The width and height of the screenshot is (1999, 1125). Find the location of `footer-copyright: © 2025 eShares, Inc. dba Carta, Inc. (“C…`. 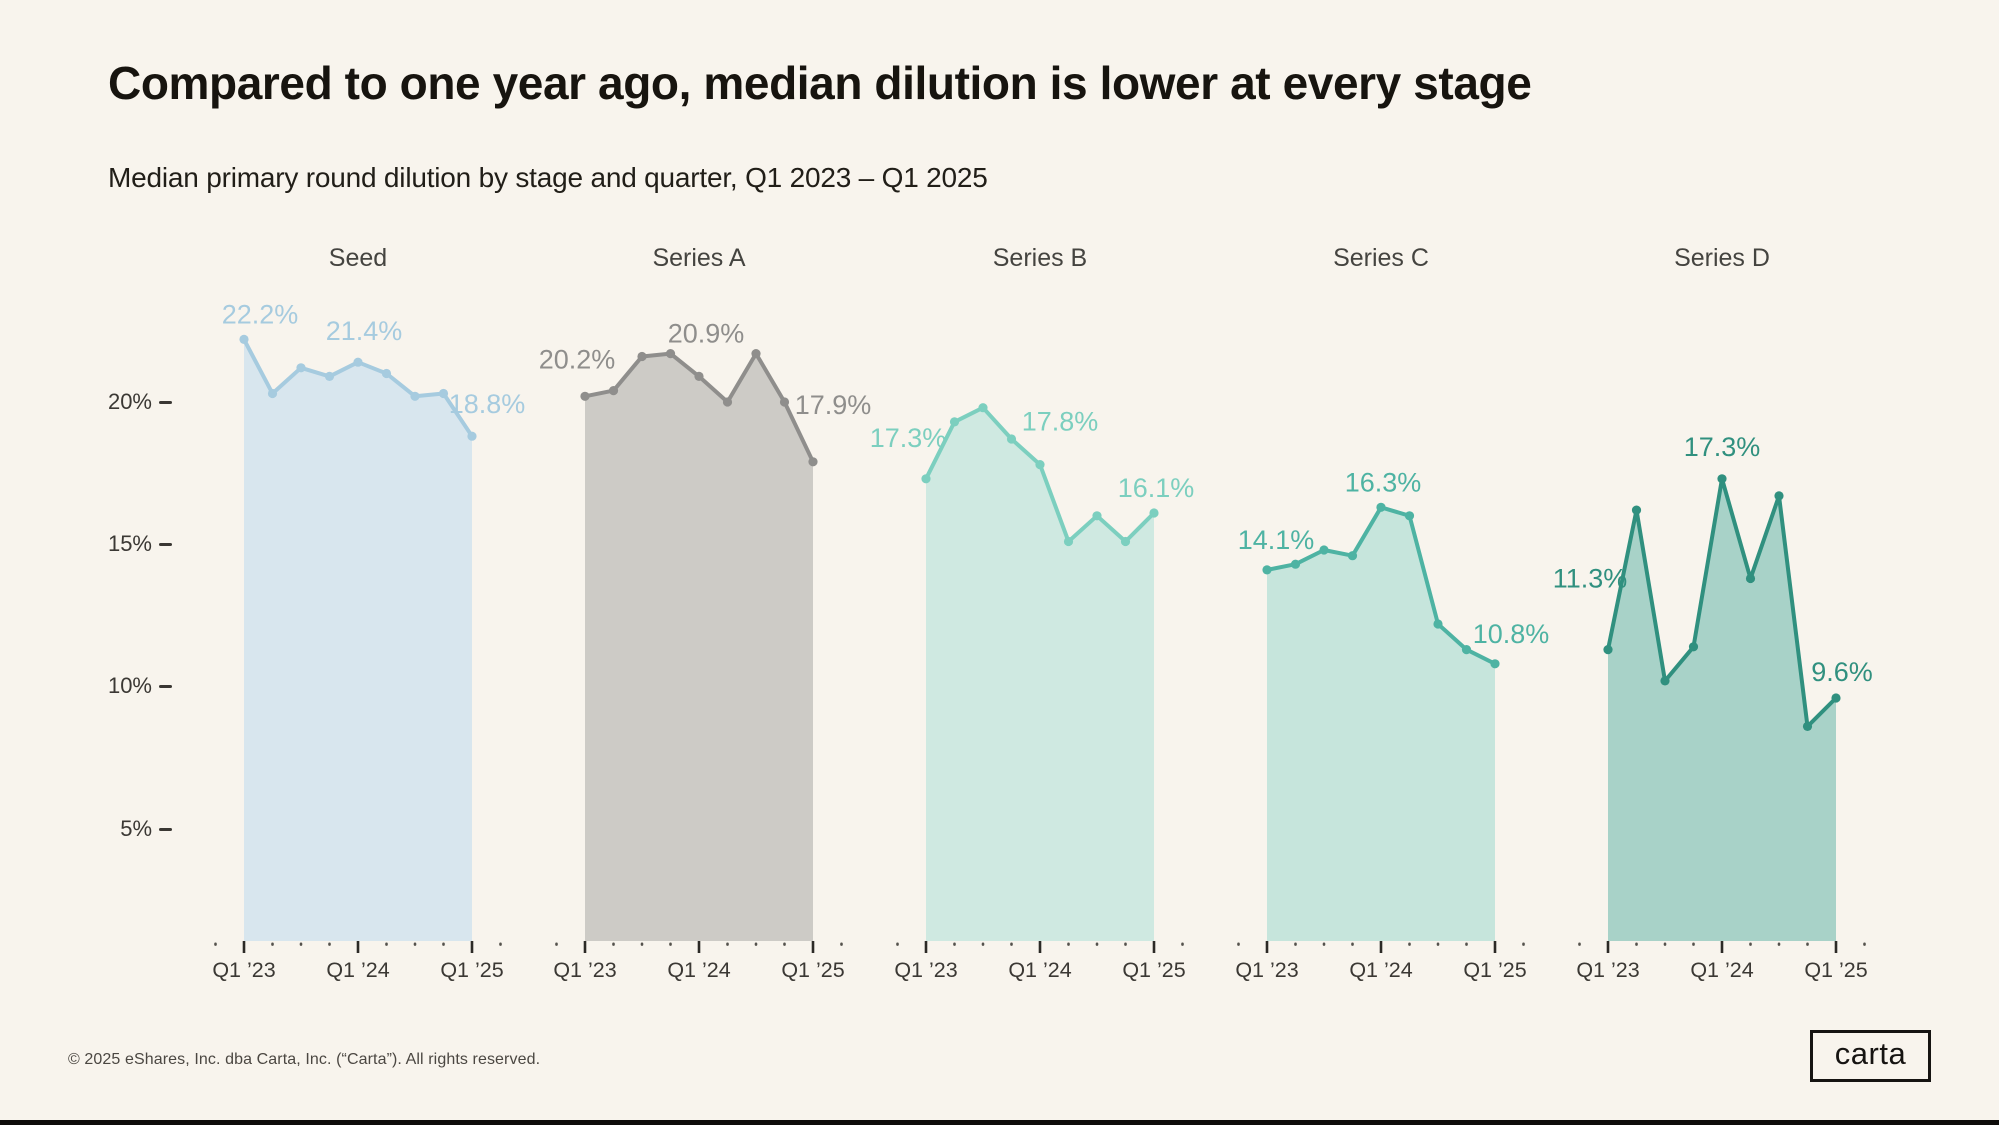

footer-copyright: © 2025 eShares, Inc. dba Carta, Inc. (“C… is located at coordinates (304, 1059).